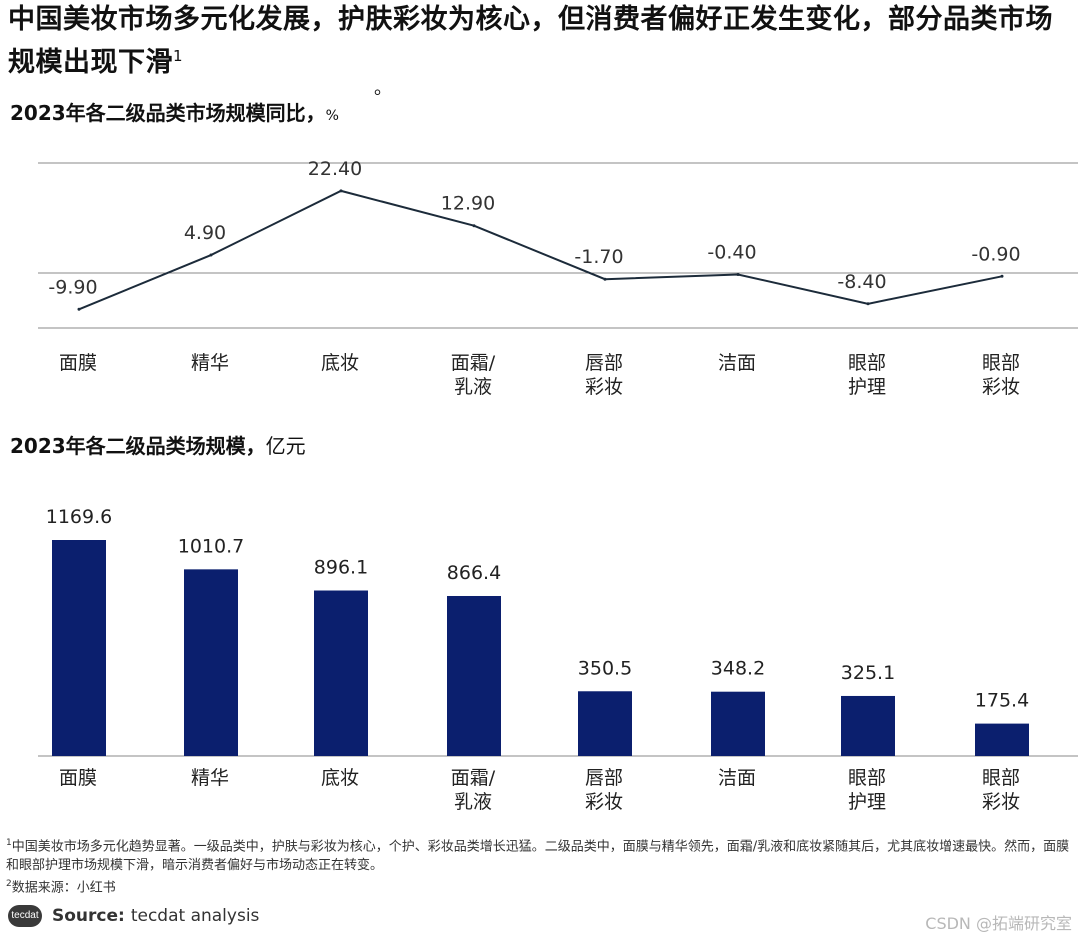 The height and width of the screenshot is (938, 1080). Describe the element at coordinates (604, 363) in the screenshot. I see `line-chart-category-label: 唇部` at that location.